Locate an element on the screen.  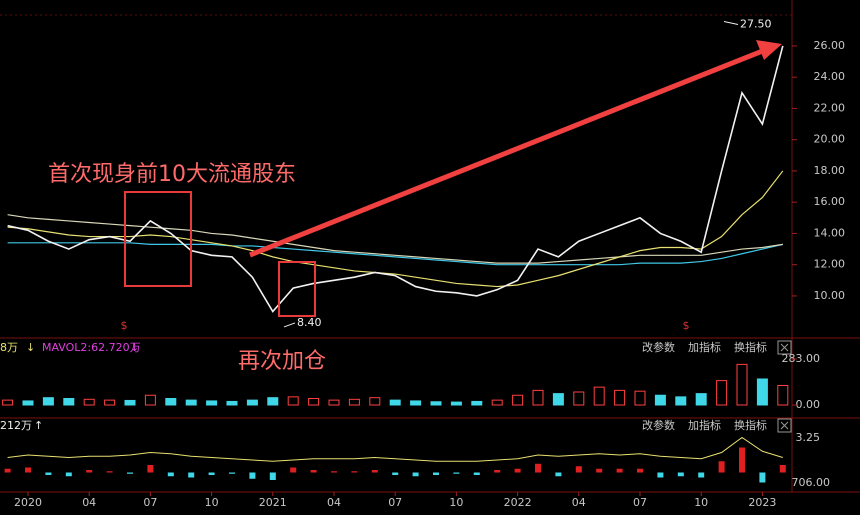
y-tick-label: 18.00 is located at coordinates (830, 170).